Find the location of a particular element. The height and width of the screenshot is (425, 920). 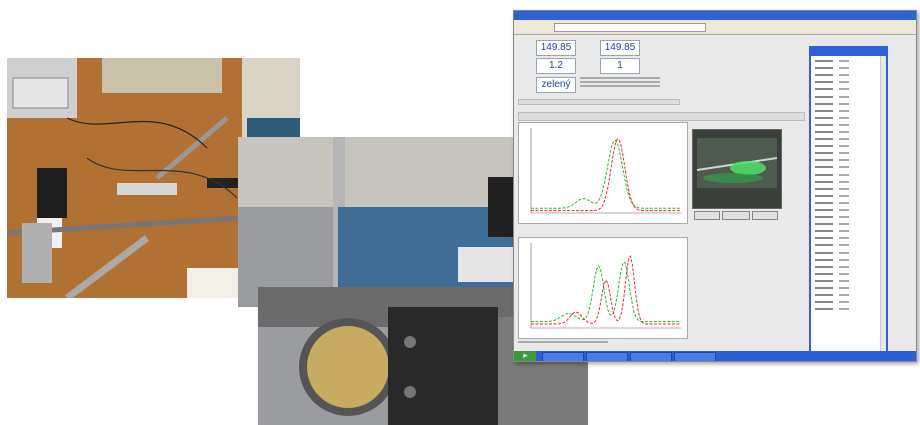

data-list-scrollbar is located at coordinates (883, 204).